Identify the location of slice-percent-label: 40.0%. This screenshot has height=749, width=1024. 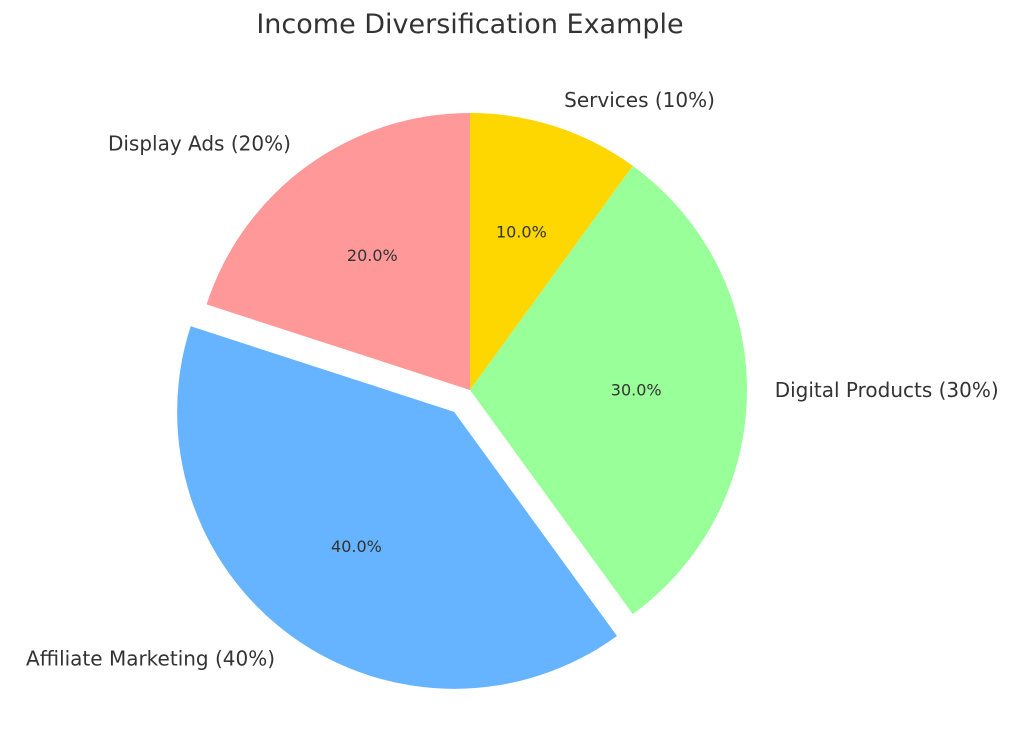
(356, 546).